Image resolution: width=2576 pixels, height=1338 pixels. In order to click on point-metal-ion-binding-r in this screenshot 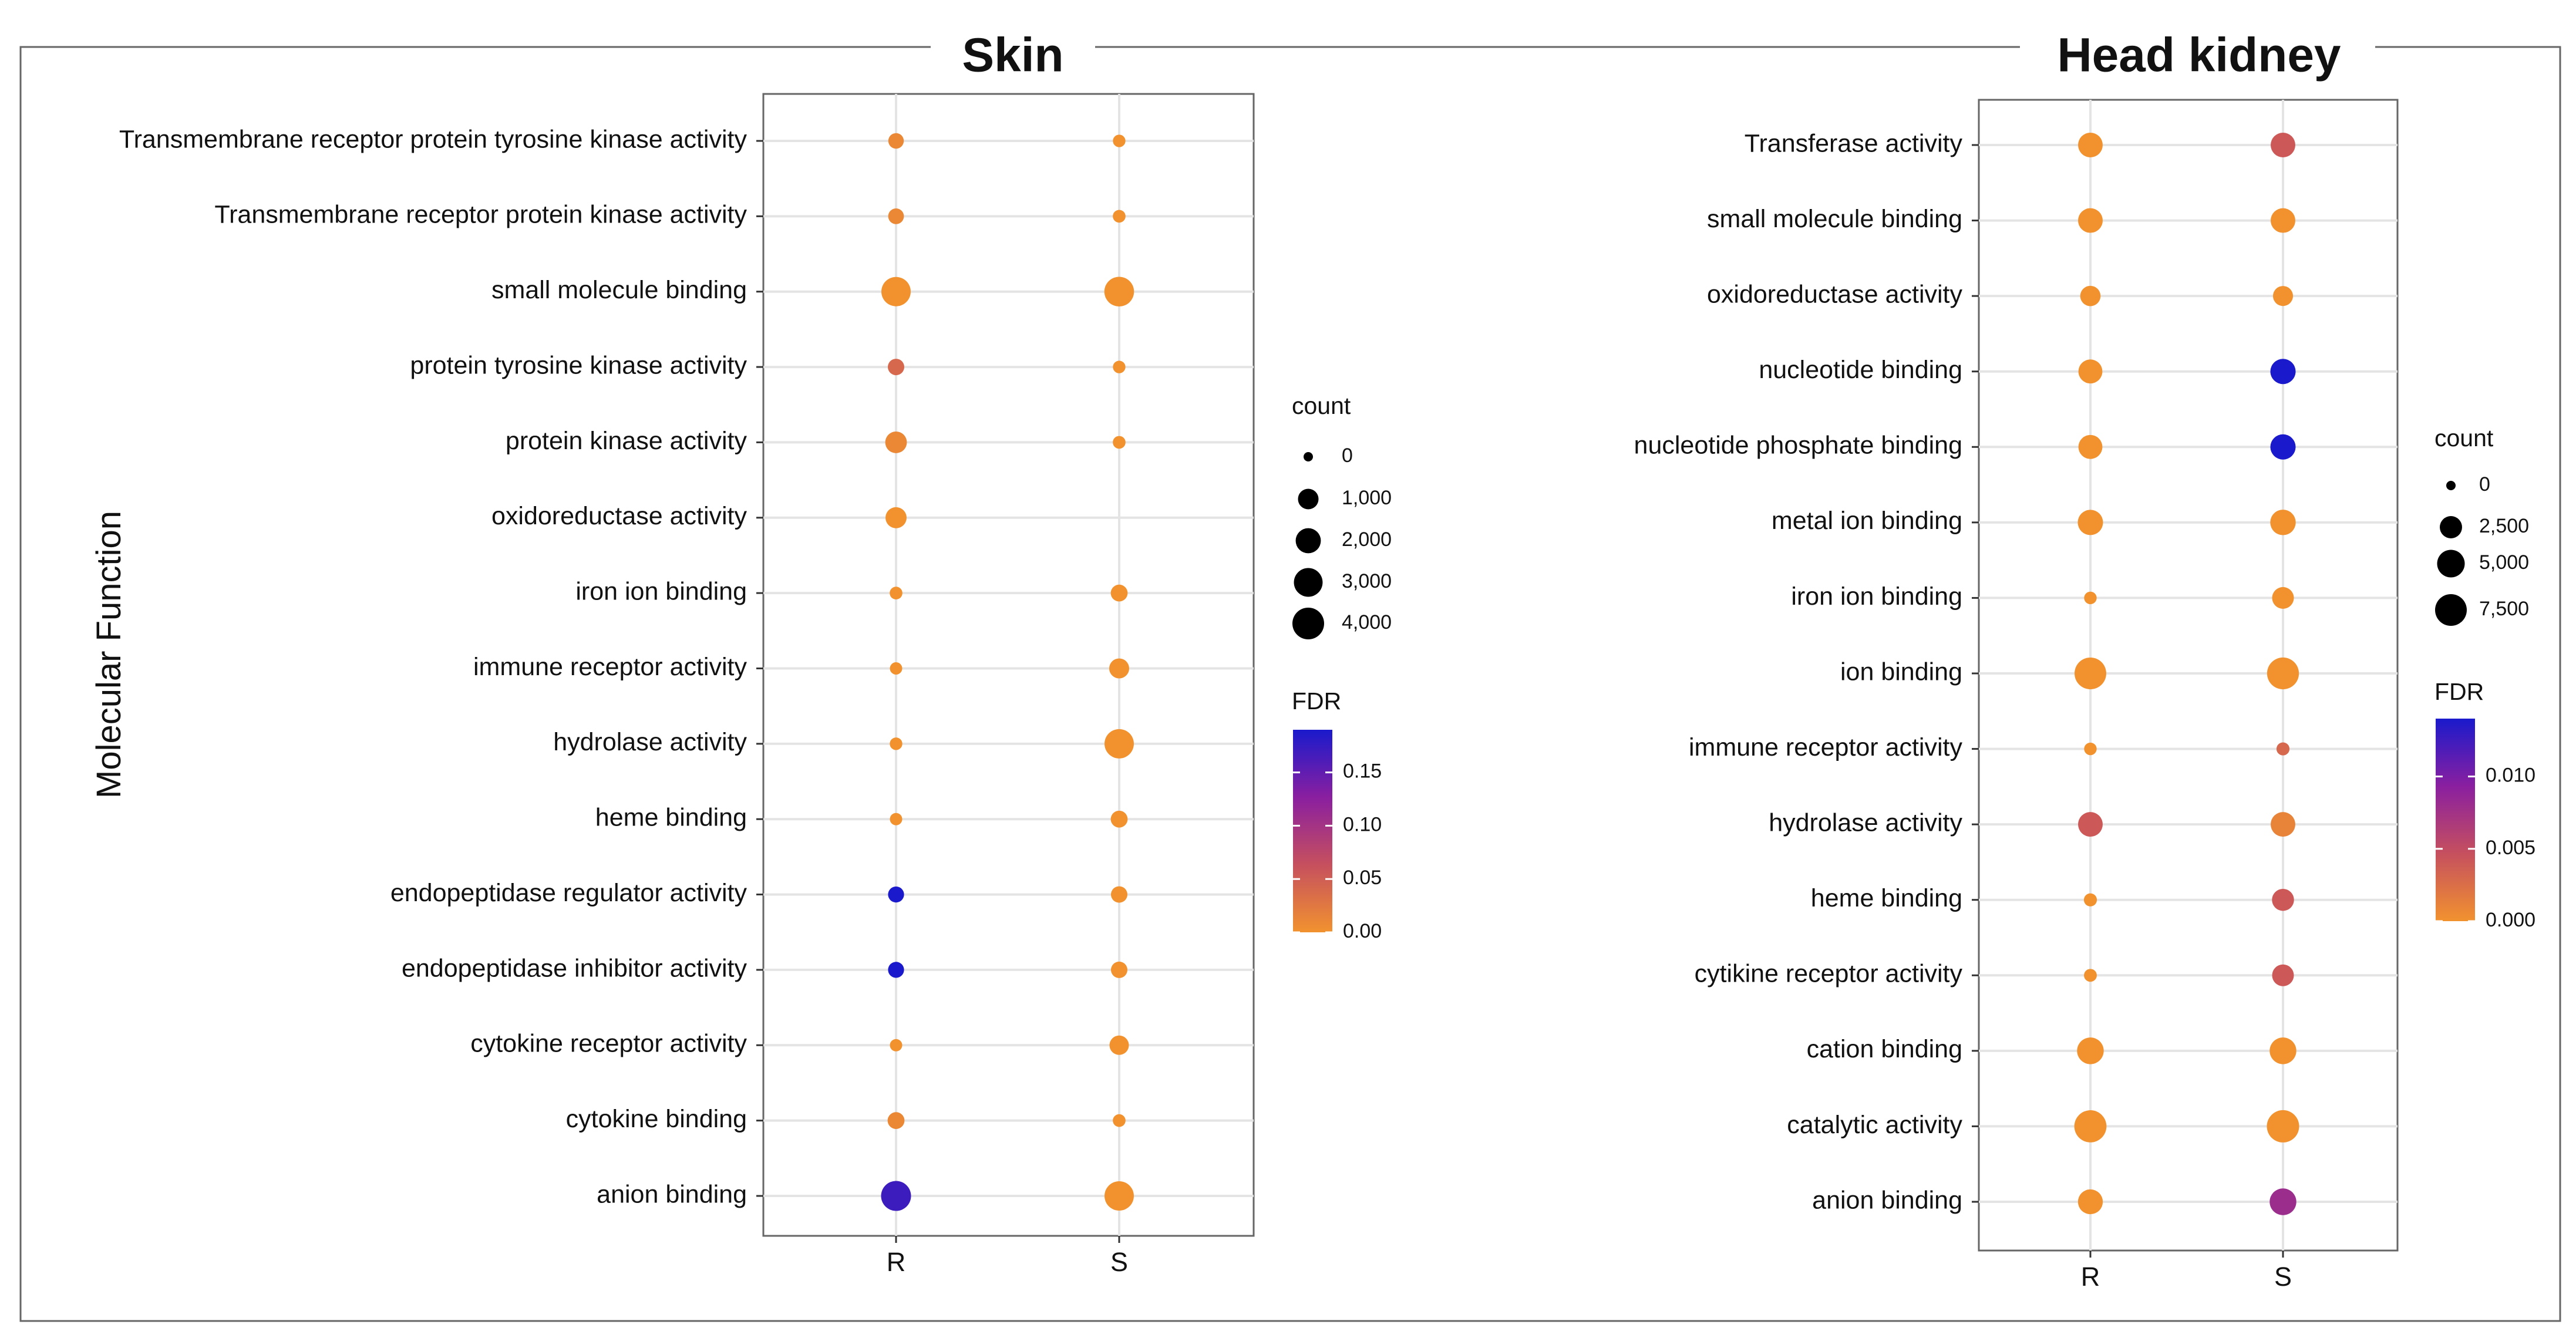, I will do `click(2090, 522)`.